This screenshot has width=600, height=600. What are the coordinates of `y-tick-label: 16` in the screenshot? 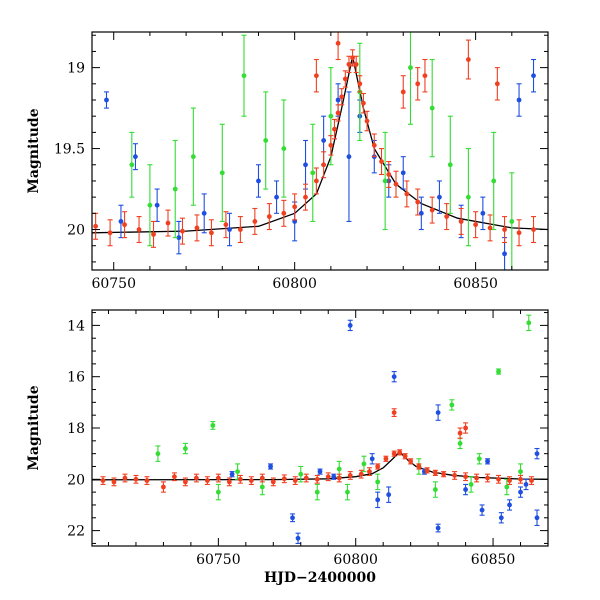 It's located at (76, 378).